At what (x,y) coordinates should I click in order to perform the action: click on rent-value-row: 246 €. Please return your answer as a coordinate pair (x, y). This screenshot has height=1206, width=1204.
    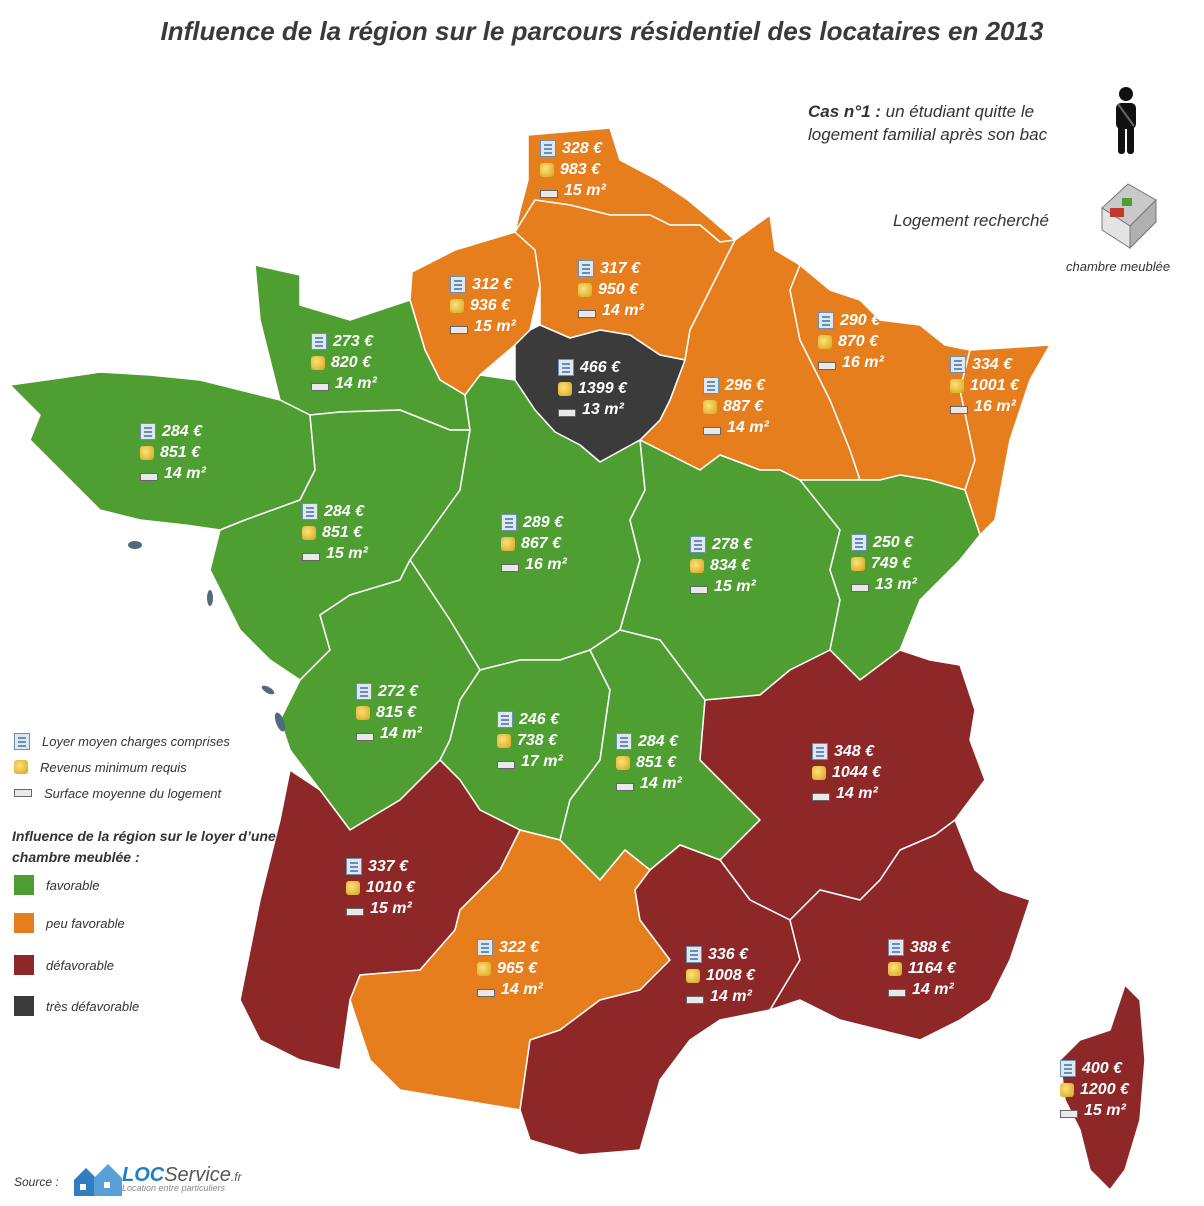
    Looking at the image, I should click on (530, 719).